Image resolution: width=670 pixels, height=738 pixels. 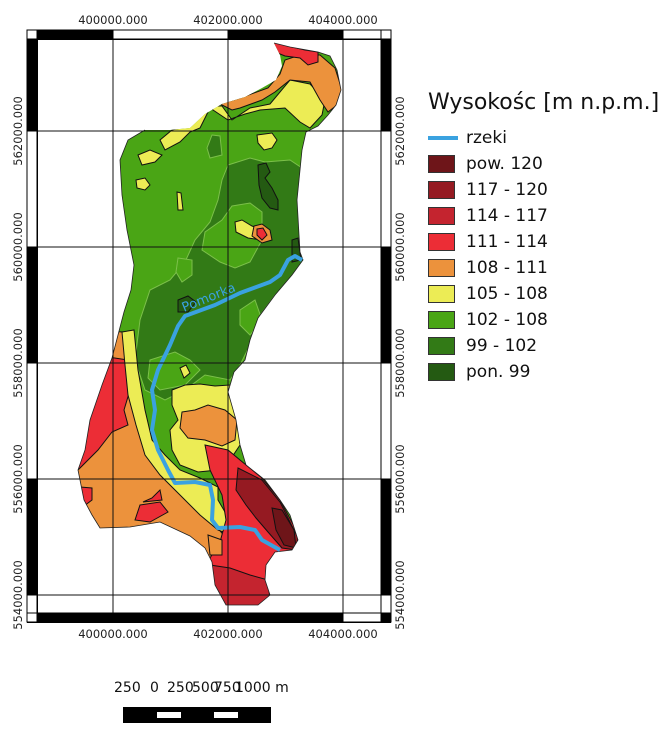 I want to click on legend-item-rivers: rzeki, so click(x=543, y=138).